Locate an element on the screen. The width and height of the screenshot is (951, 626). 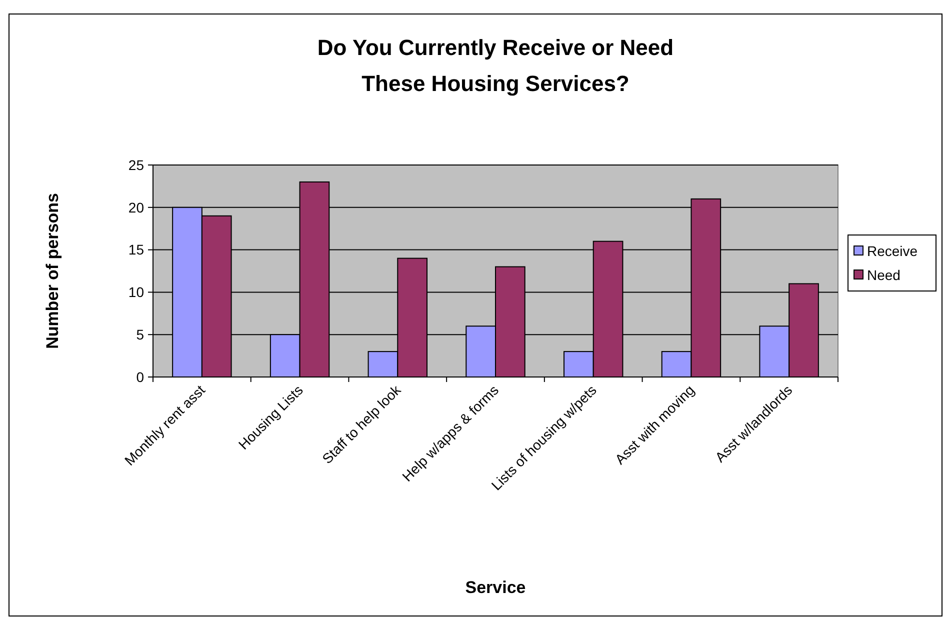
chart-title: Do You Currently Receive or Need These Housing Services? is located at coordinates (495, 65).